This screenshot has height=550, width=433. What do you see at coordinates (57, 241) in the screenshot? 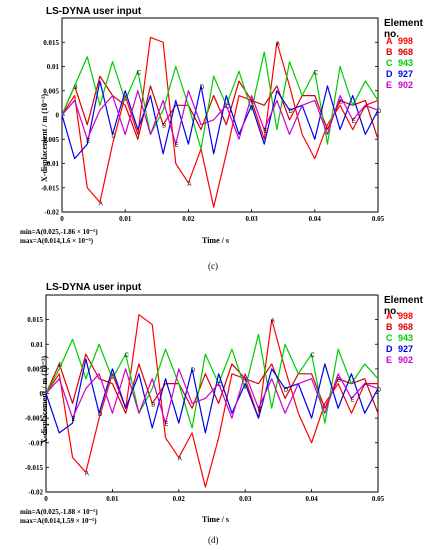
I see `max-value-text: max=A(0.014,1.6 × 10⁻⁵)` at bounding box center [57, 241].